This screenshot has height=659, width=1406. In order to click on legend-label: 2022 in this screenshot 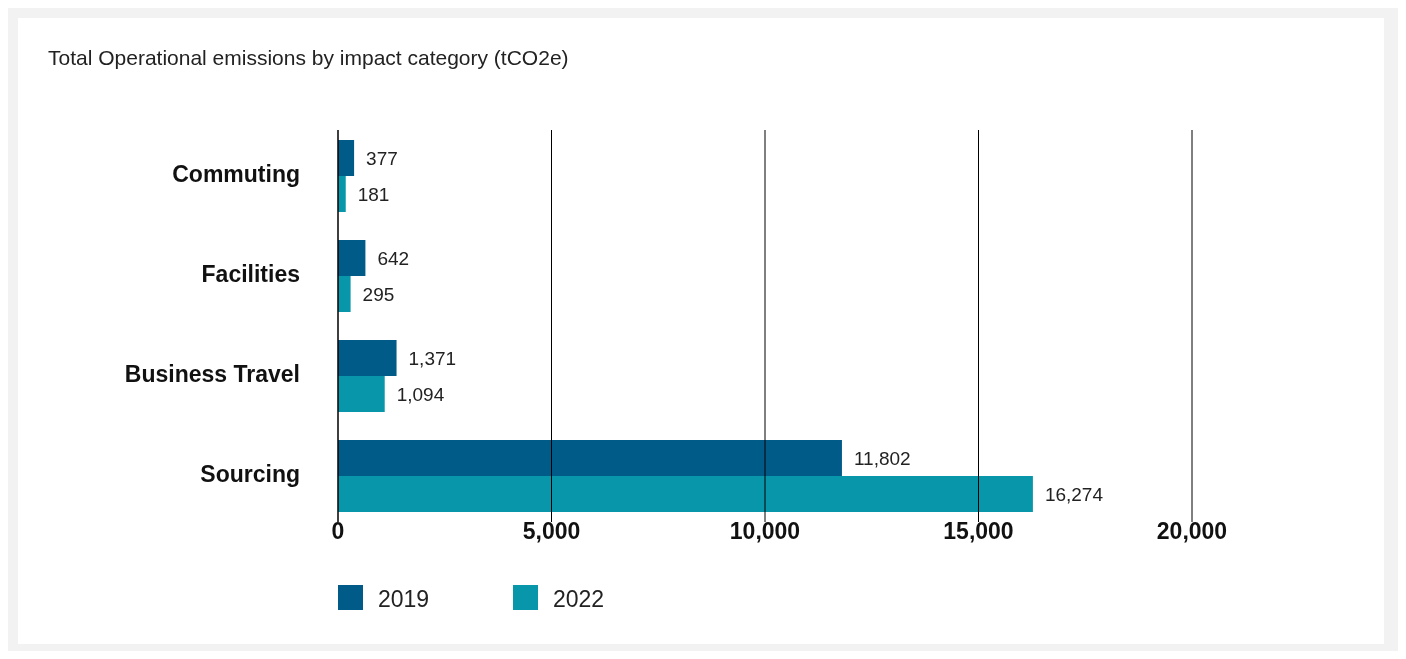, I will do `click(579, 599)`.